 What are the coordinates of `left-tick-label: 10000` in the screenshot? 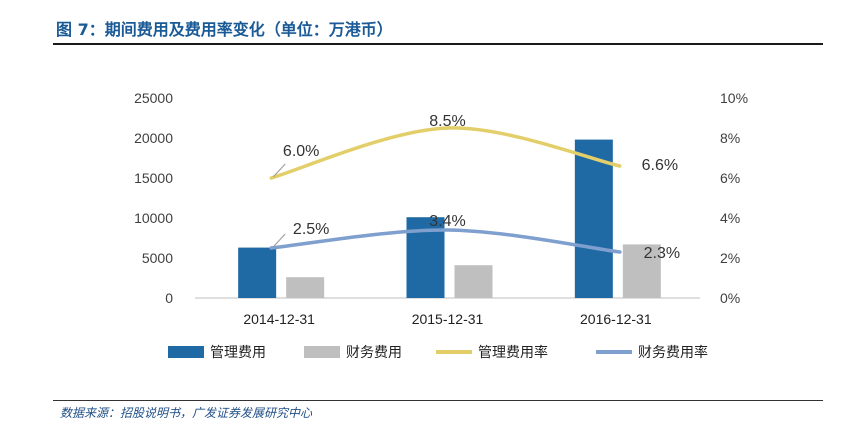 It's located at (153, 218).